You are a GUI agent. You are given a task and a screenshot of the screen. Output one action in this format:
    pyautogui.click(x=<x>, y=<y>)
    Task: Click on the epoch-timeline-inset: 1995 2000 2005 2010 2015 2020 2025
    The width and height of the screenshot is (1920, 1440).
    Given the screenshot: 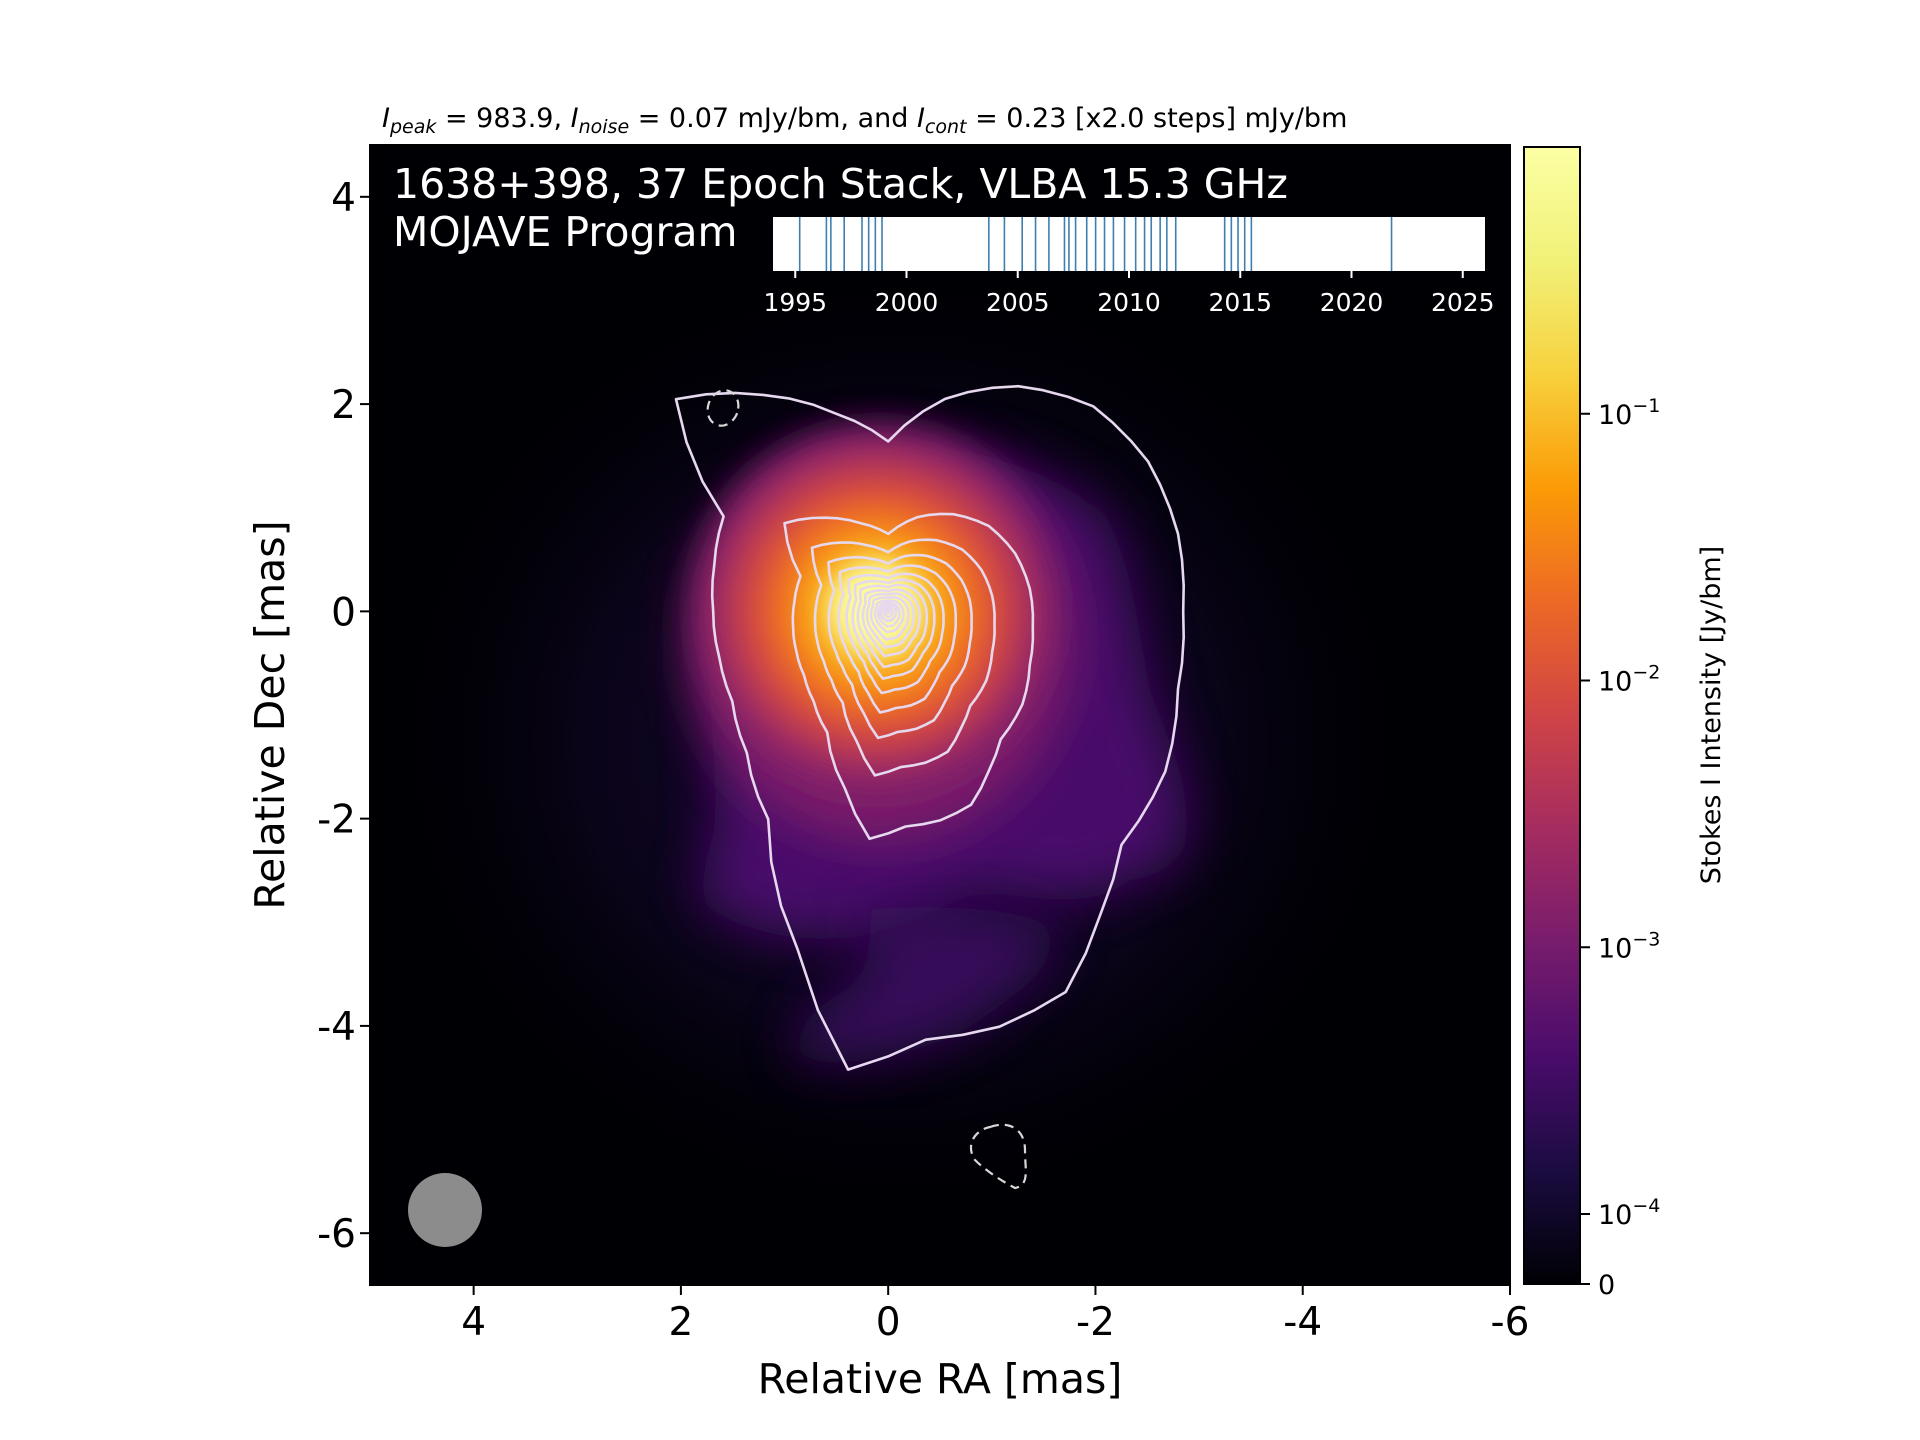 What is the action you would take?
    pyautogui.click(x=1129, y=267)
    